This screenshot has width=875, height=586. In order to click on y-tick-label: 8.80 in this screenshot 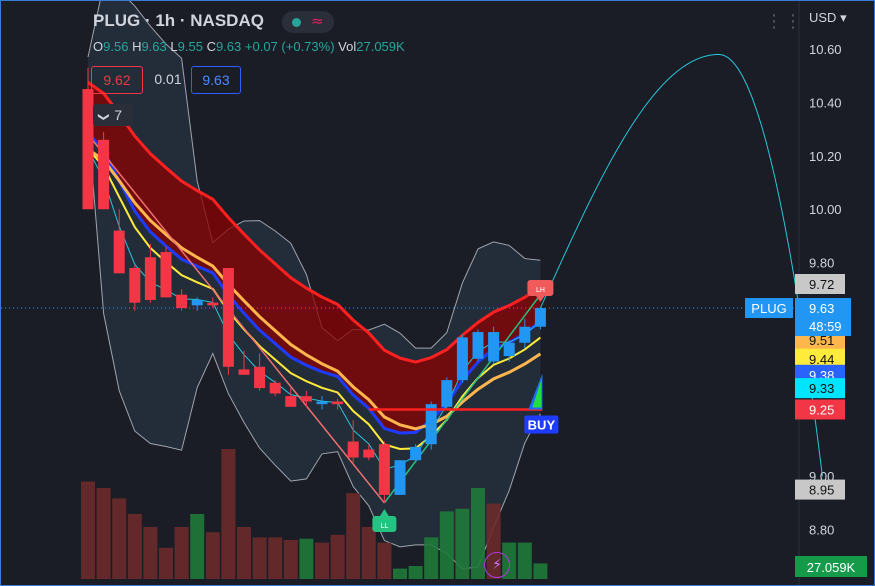, I will do `click(821, 530)`.